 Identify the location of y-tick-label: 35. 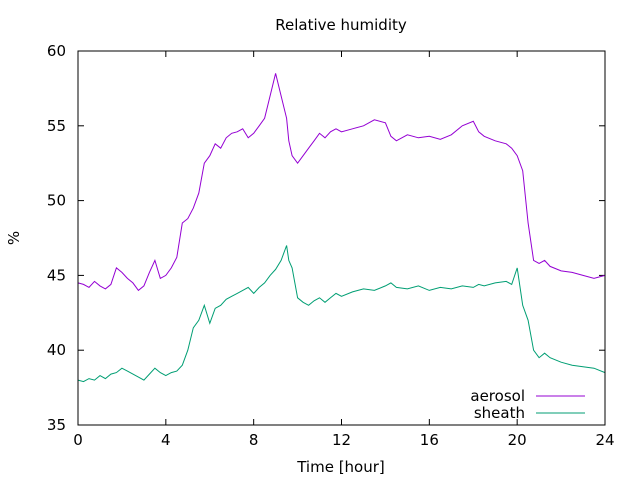
(56, 425).